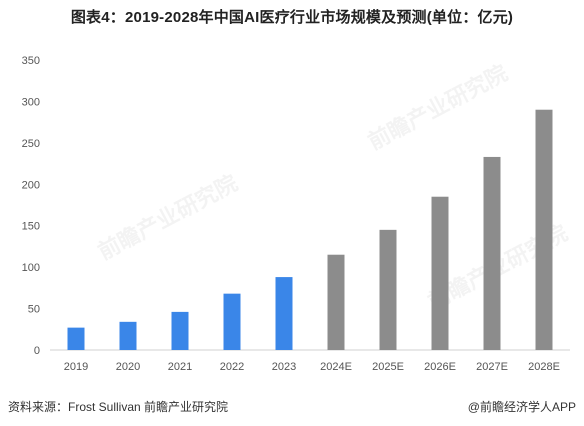 This screenshot has width=584, height=426. Describe the element at coordinates (180, 367) in the screenshot. I see `x-tick-label: 2021` at that location.